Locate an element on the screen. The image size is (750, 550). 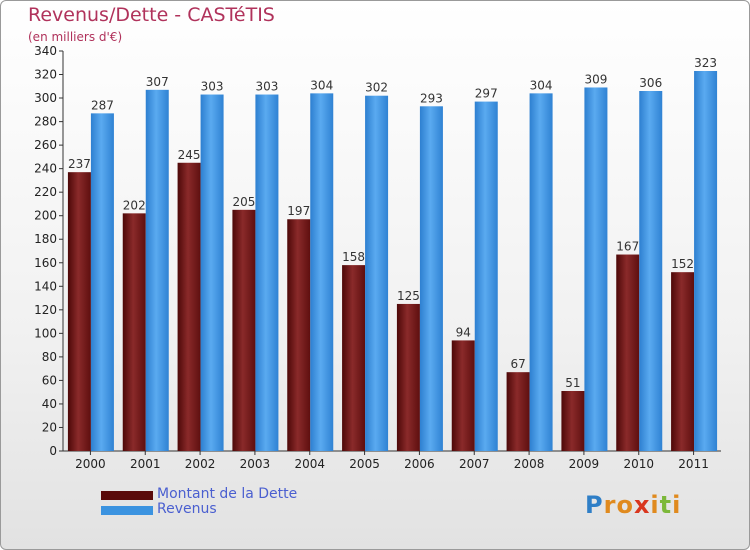
bar-revenus-2006 is located at coordinates (431, 278).